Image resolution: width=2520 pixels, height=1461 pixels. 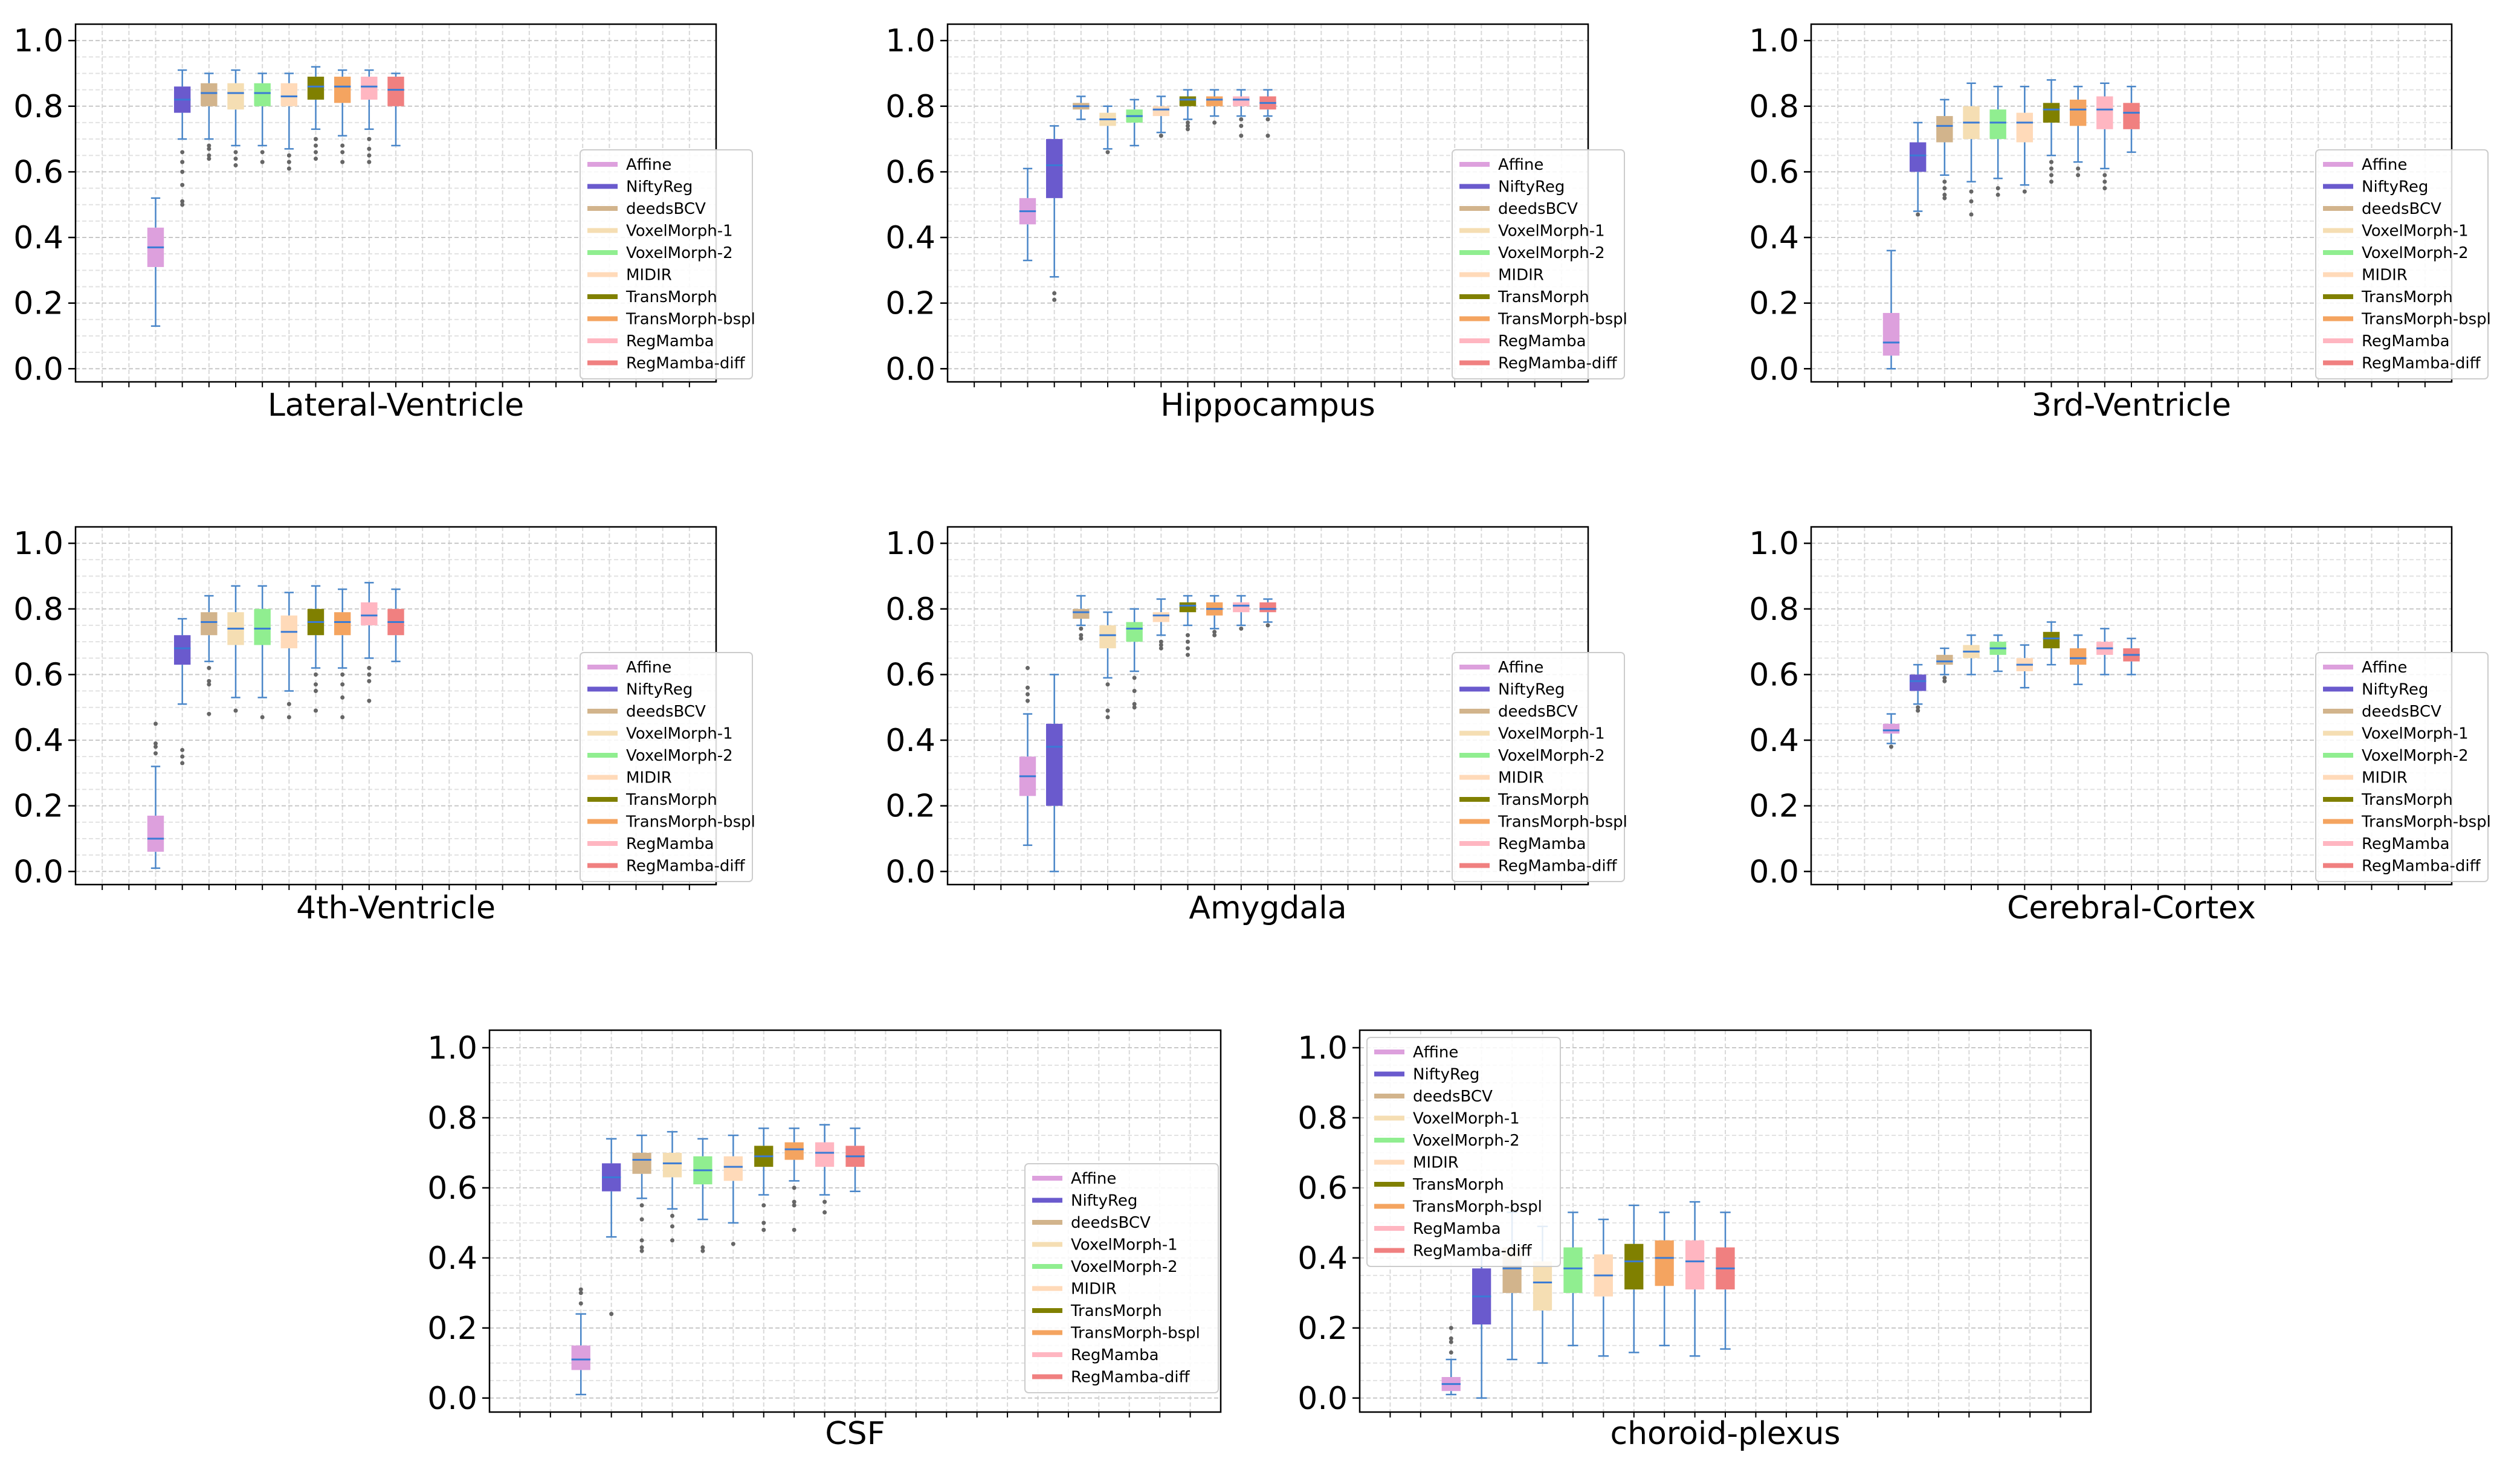 I want to click on legend-label: RegMamba, so click(x=1542, y=341).